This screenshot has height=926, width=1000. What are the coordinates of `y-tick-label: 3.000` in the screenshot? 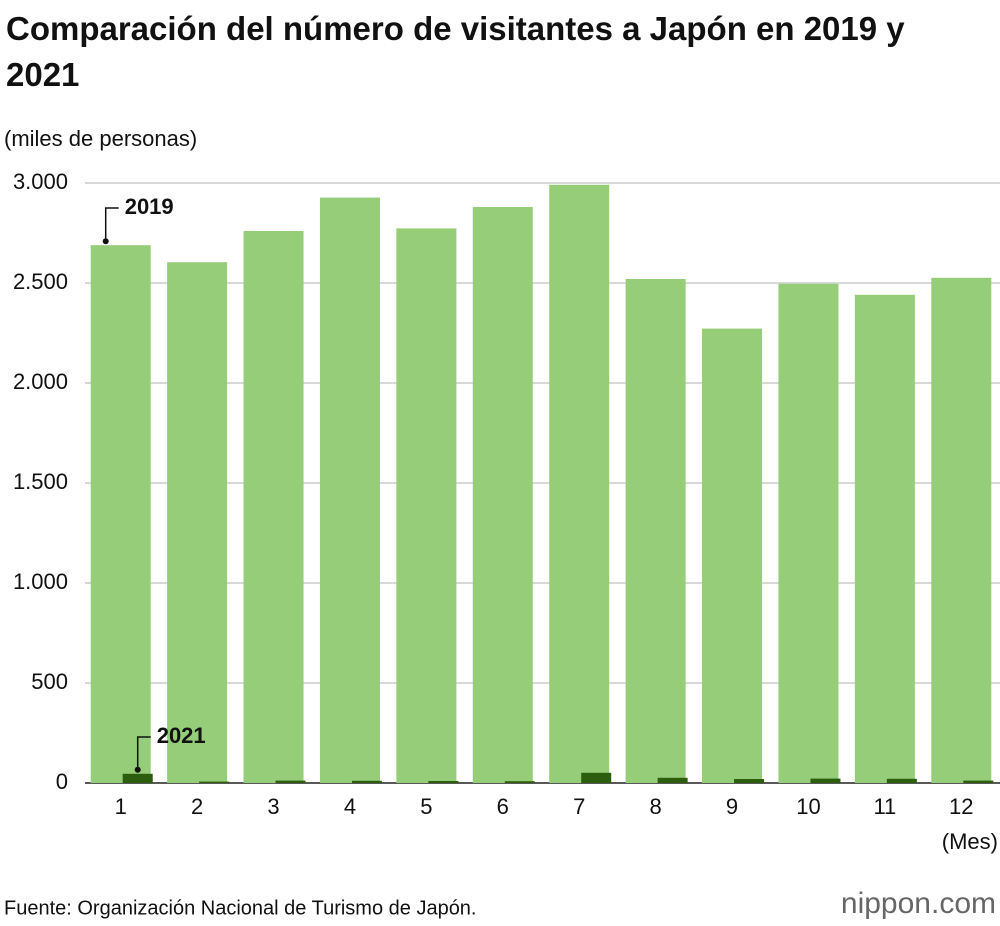 It's located at (40, 181).